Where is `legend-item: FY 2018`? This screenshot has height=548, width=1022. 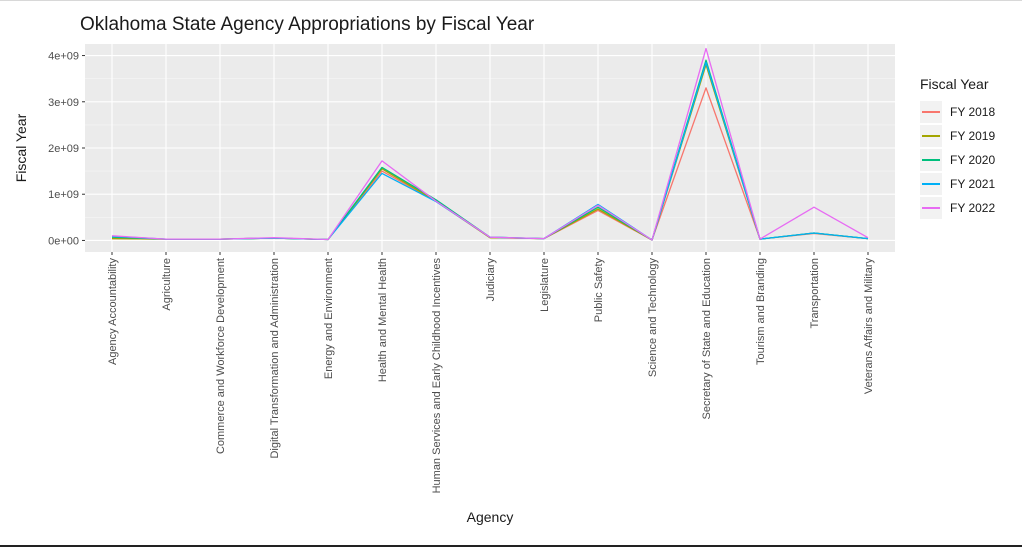
legend-item: FY 2018 is located at coordinates (970, 112).